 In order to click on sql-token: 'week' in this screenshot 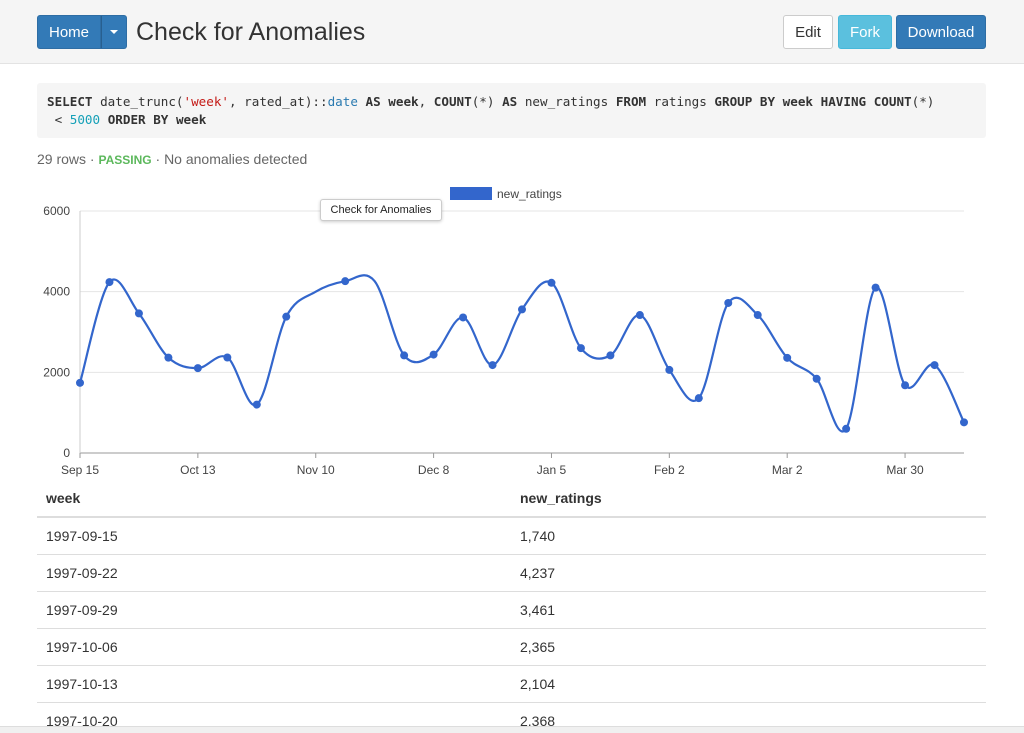, I will do `click(206, 101)`.